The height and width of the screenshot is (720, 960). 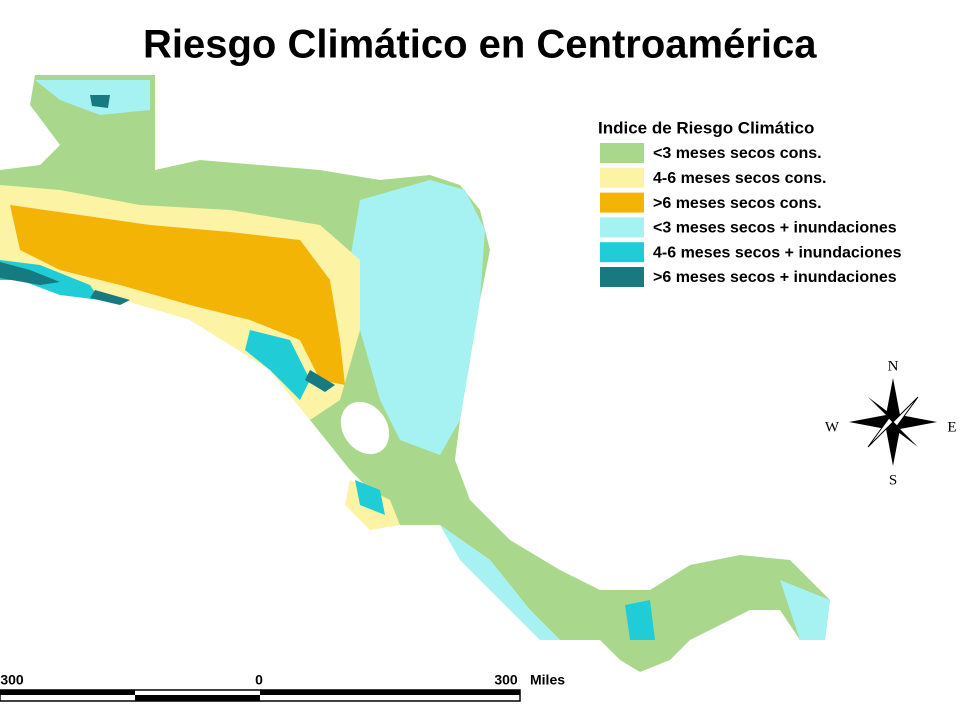 What do you see at coordinates (775, 228) in the screenshot?
I see `legend-label: <3 meses secos + inundaciones` at bounding box center [775, 228].